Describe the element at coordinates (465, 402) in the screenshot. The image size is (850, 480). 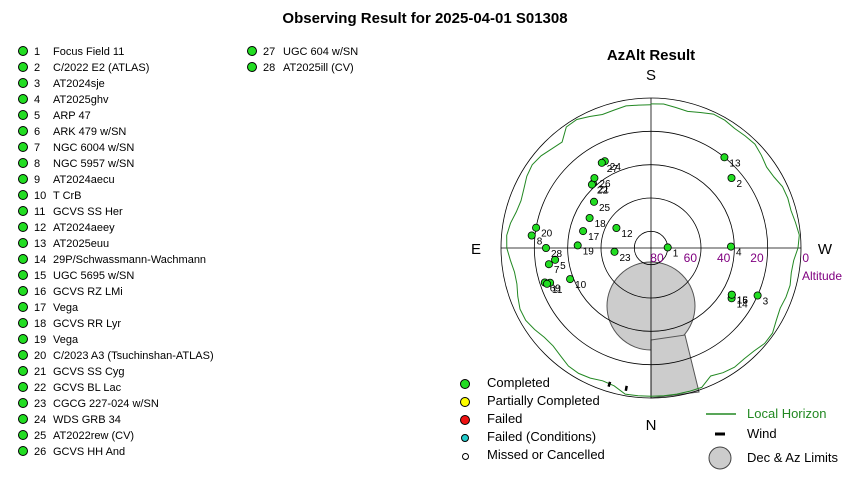
I see `partial-dot-icon` at that location.